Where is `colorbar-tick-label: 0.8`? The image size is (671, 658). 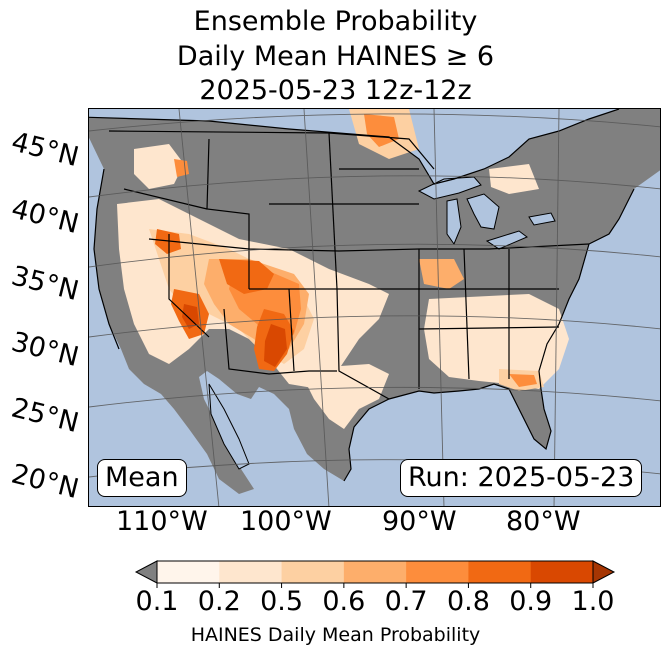
colorbar-tick-label: 0.8 is located at coordinates (468, 601).